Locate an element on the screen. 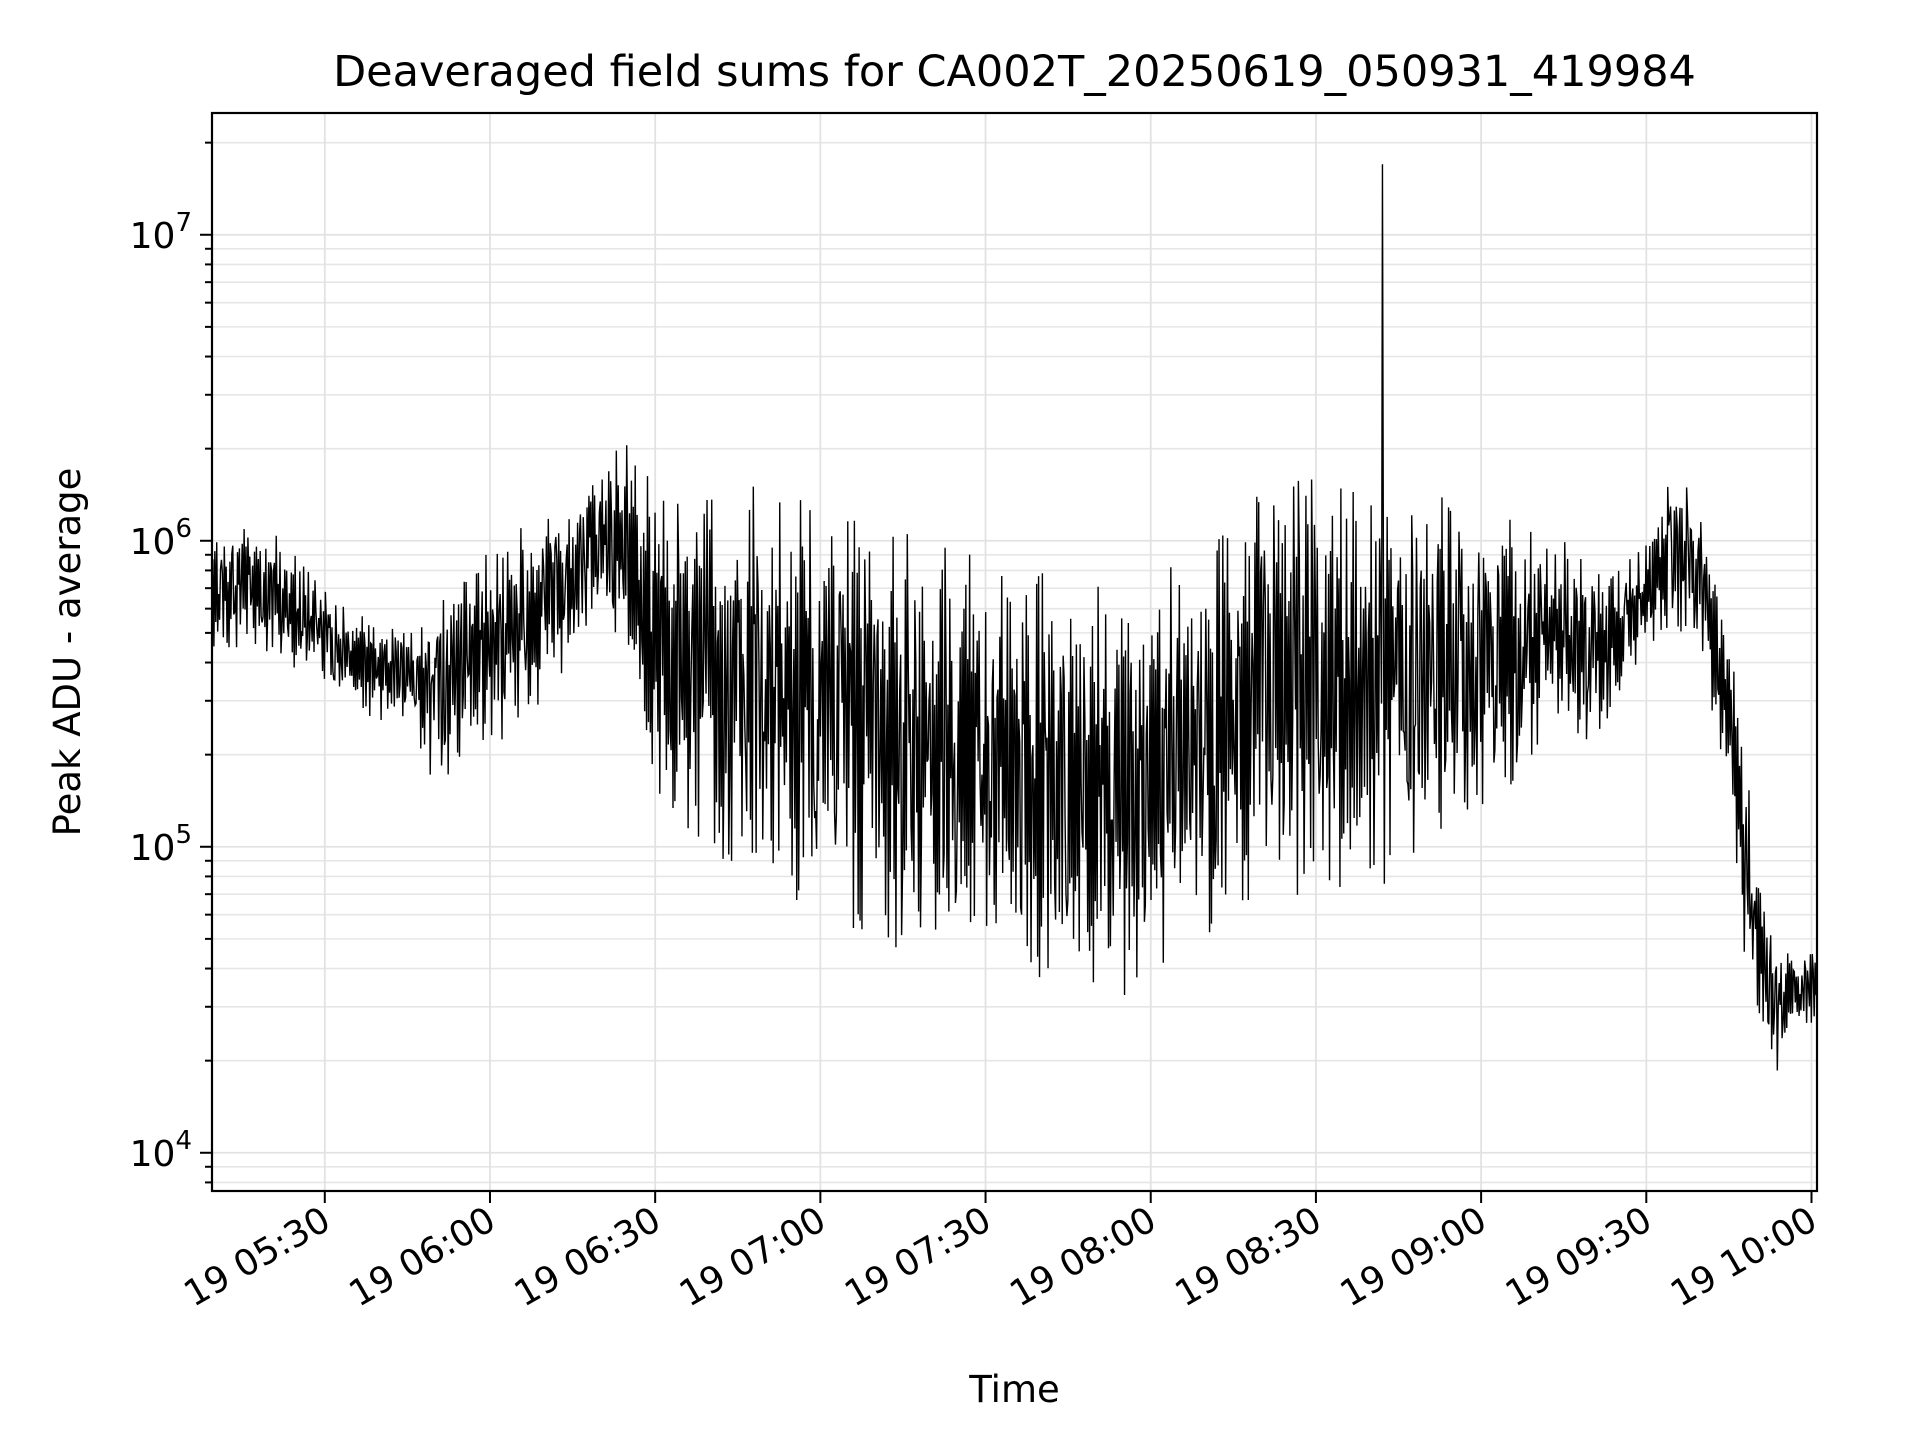 The height and width of the screenshot is (1444, 1920). y-axis-label: Peak ADU - average is located at coordinates (67, 652).